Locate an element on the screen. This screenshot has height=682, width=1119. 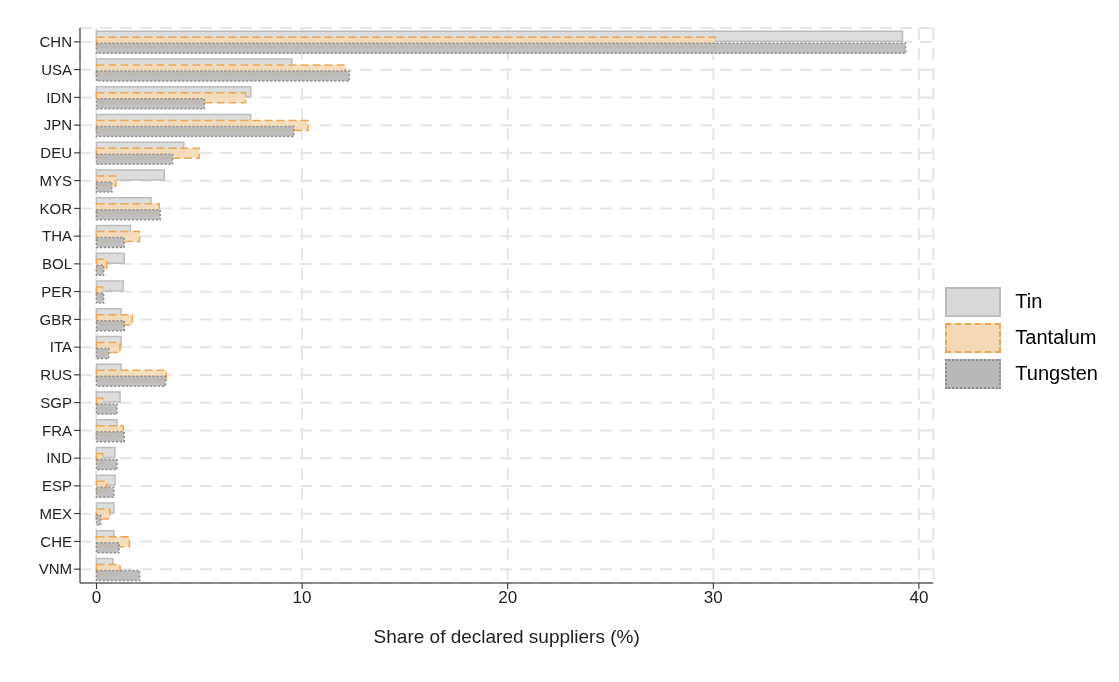
y-tick-label: MEX is located at coordinates (55, 513).